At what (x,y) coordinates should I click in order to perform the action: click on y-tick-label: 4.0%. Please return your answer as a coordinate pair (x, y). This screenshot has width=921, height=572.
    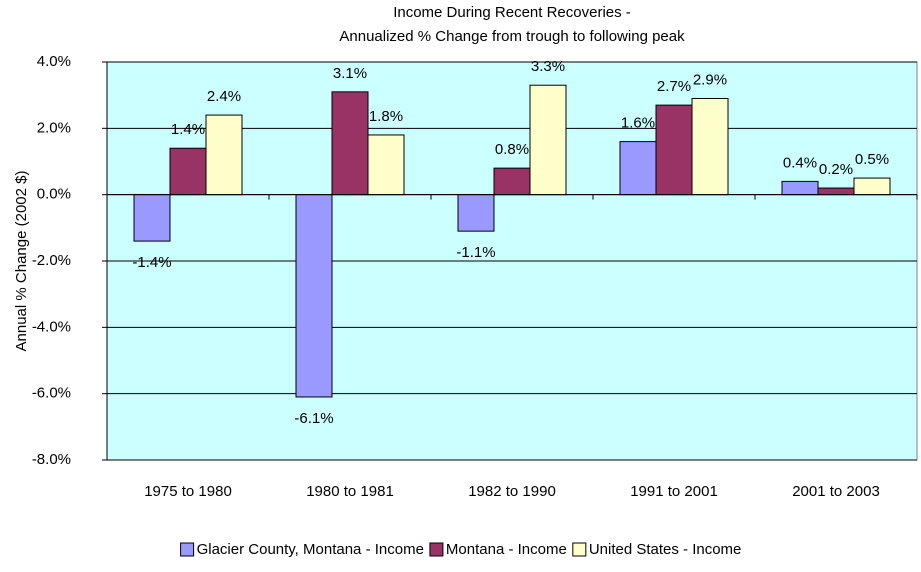
    Looking at the image, I should click on (54, 61).